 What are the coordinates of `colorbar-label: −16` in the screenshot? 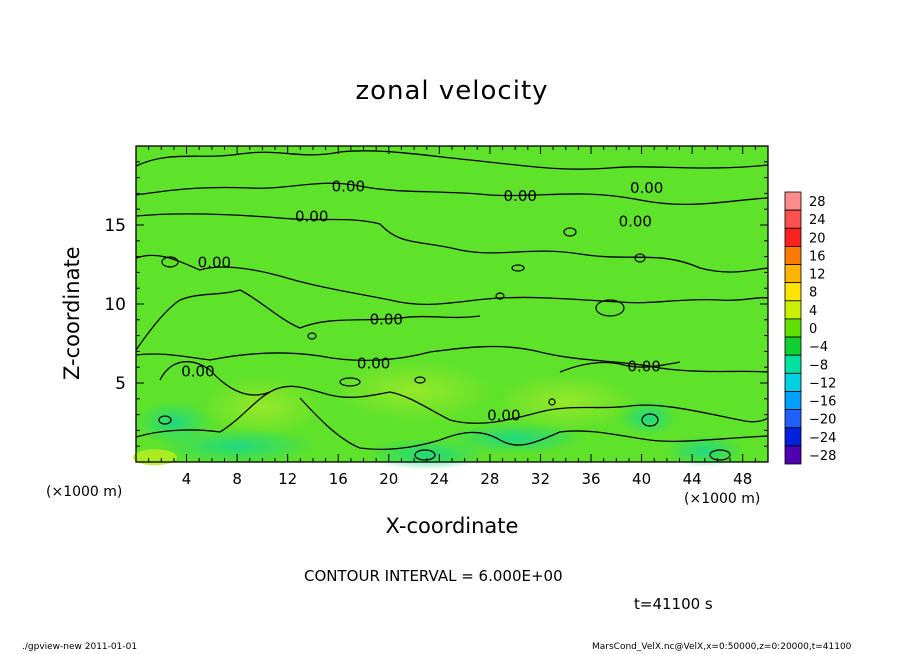 It's located at (822, 402).